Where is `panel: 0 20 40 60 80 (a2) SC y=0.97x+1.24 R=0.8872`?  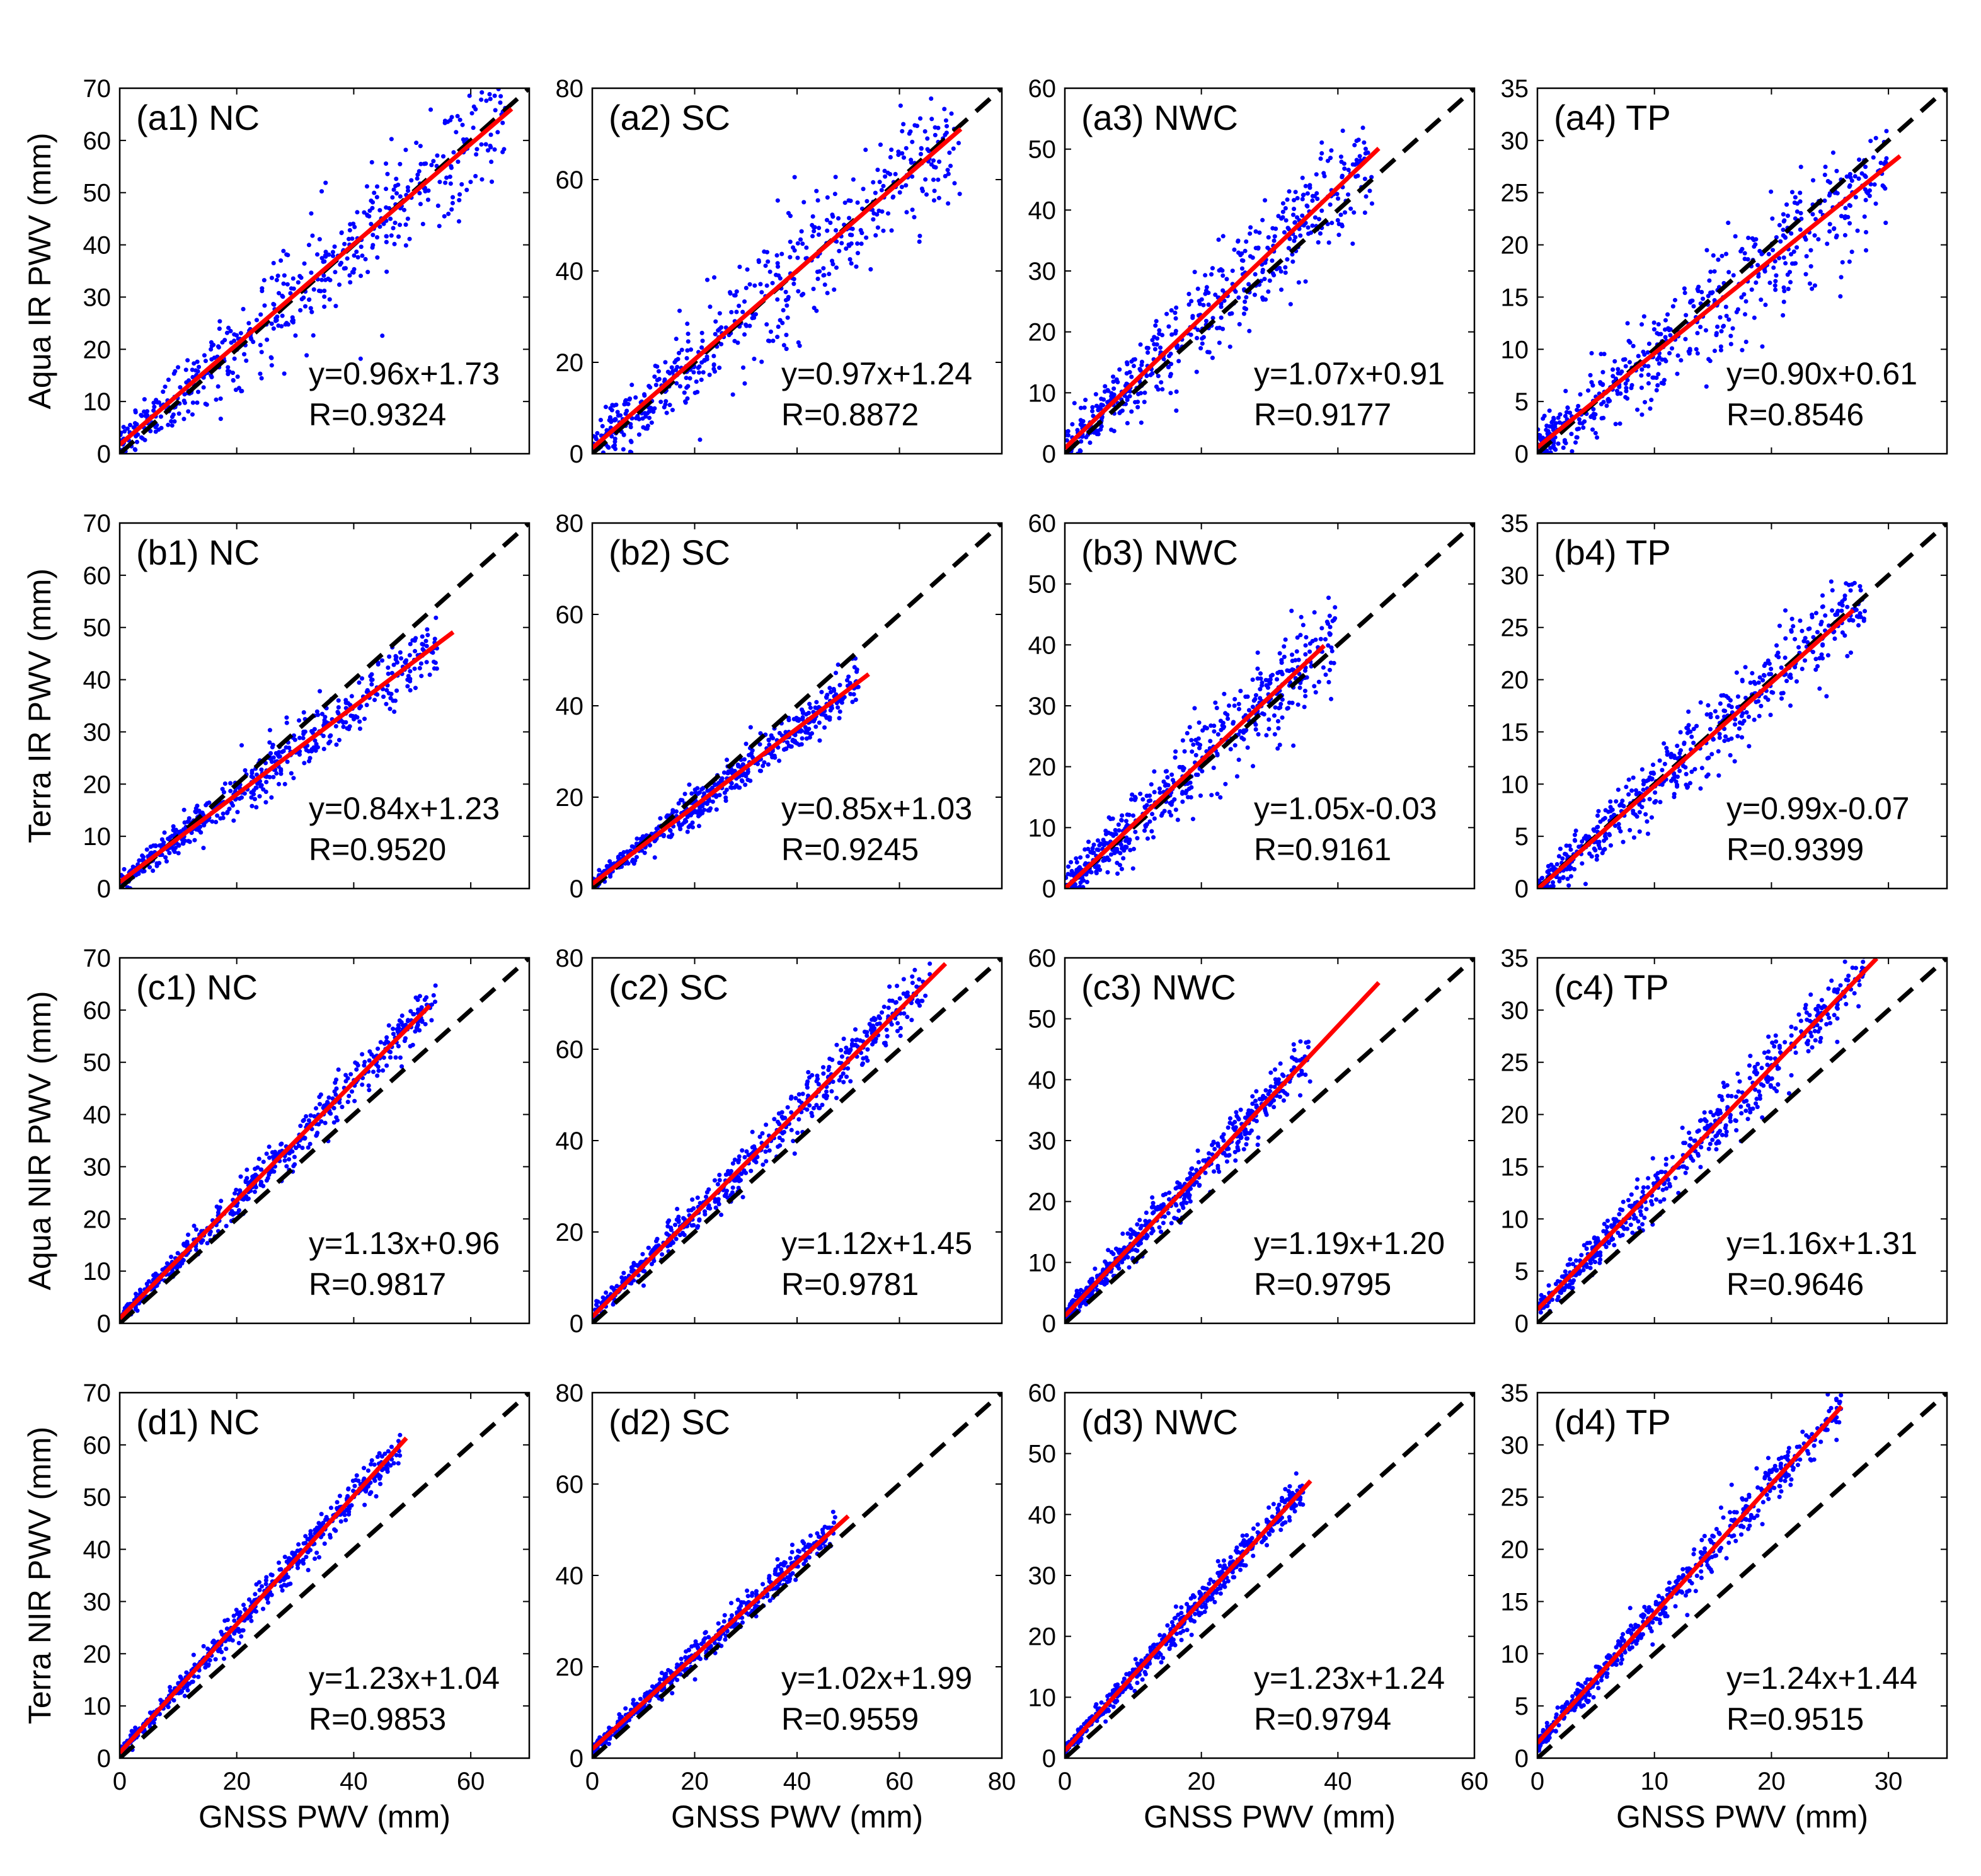
panel: 0 20 40 60 80 (a2) SC y=0.97x+1.24 R=0.8872 is located at coordinates (779, 271).